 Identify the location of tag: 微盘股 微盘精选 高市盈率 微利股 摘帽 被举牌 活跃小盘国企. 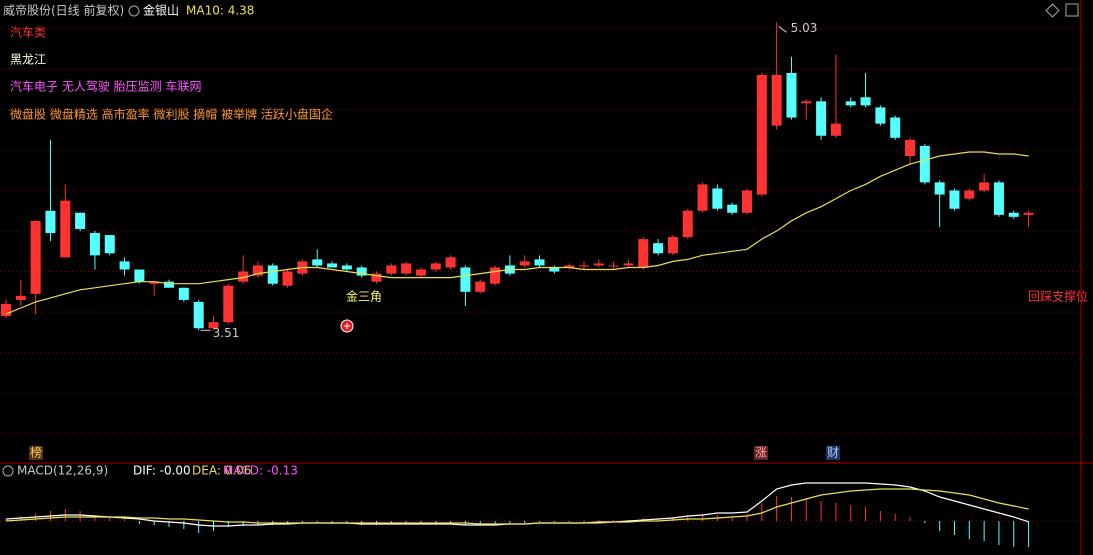
(171, 114).